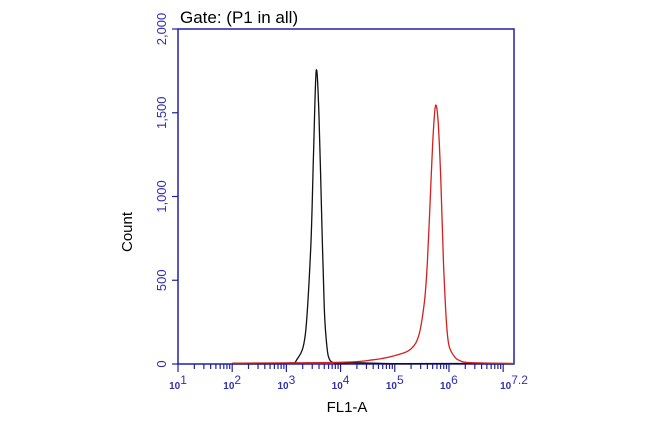 The height and width of the screenshot is (422, 650). What do you see at coordinates (519, 380) in the screenshot?
I see `x-tick-exponent: 7.2` at bounding box center [519, 380].